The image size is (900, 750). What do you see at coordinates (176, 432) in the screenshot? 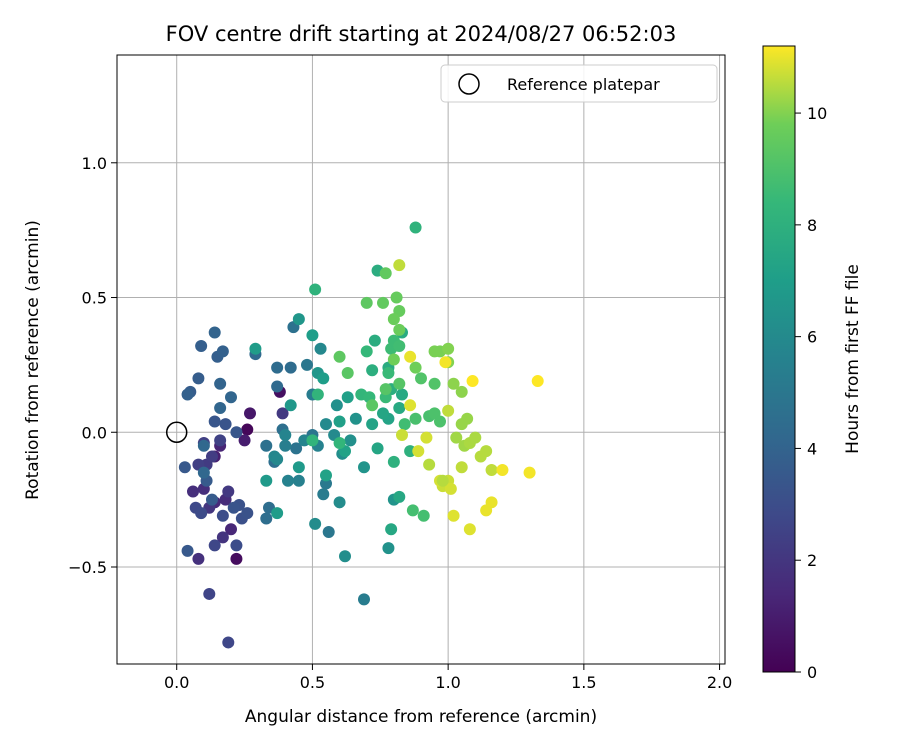
I see `reference-marker` at bounding box center [176, 432].